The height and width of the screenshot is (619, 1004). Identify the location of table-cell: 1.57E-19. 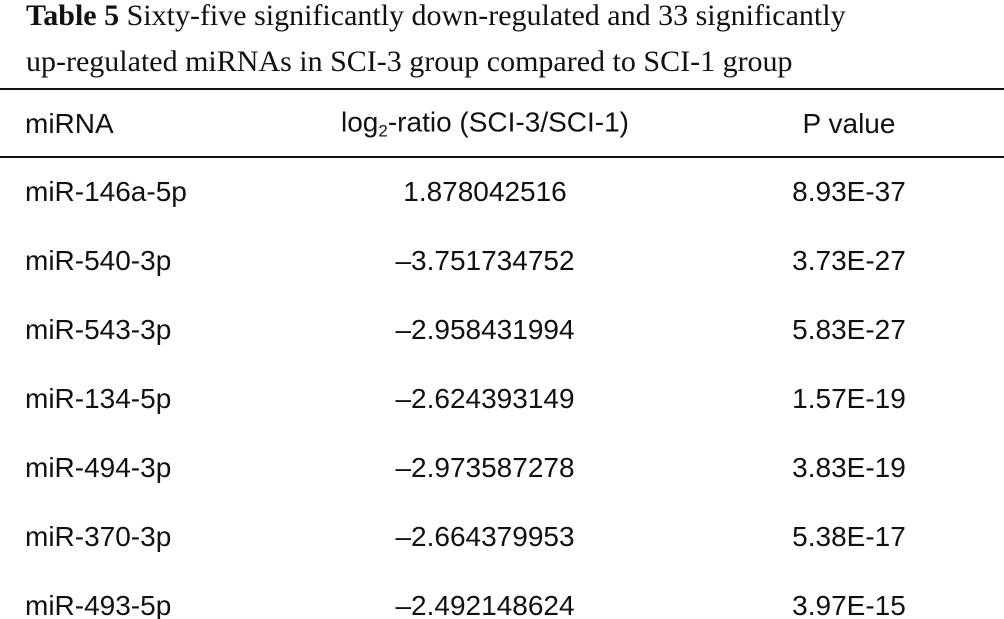
(849, 398).